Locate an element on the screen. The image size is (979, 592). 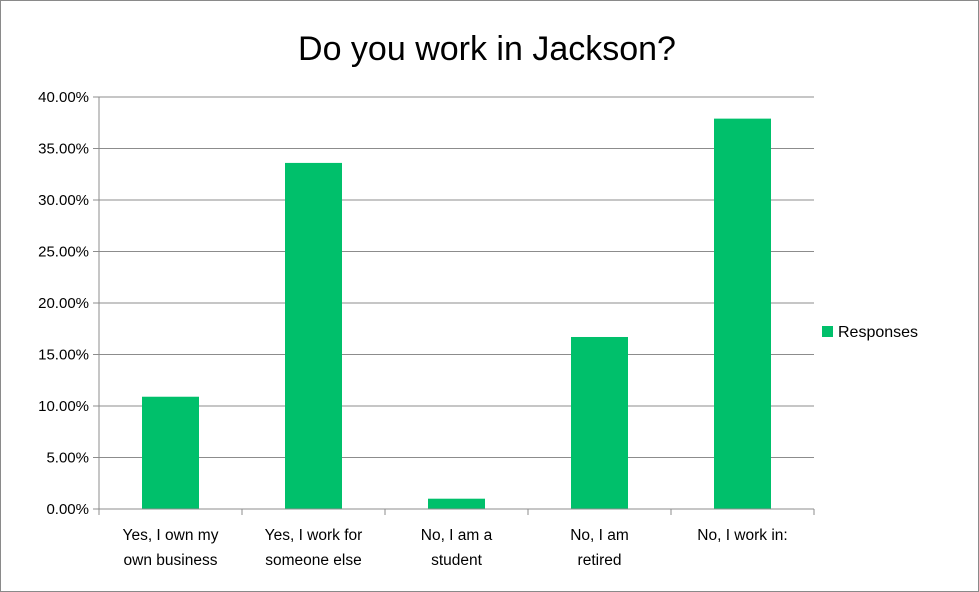
legend-swatch is located at coordinates (827, 331).